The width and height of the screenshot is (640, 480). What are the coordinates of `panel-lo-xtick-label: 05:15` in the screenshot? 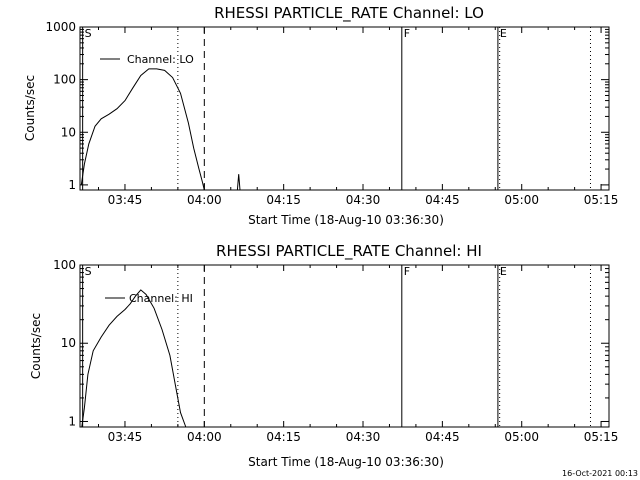 It's located at (601, 200).